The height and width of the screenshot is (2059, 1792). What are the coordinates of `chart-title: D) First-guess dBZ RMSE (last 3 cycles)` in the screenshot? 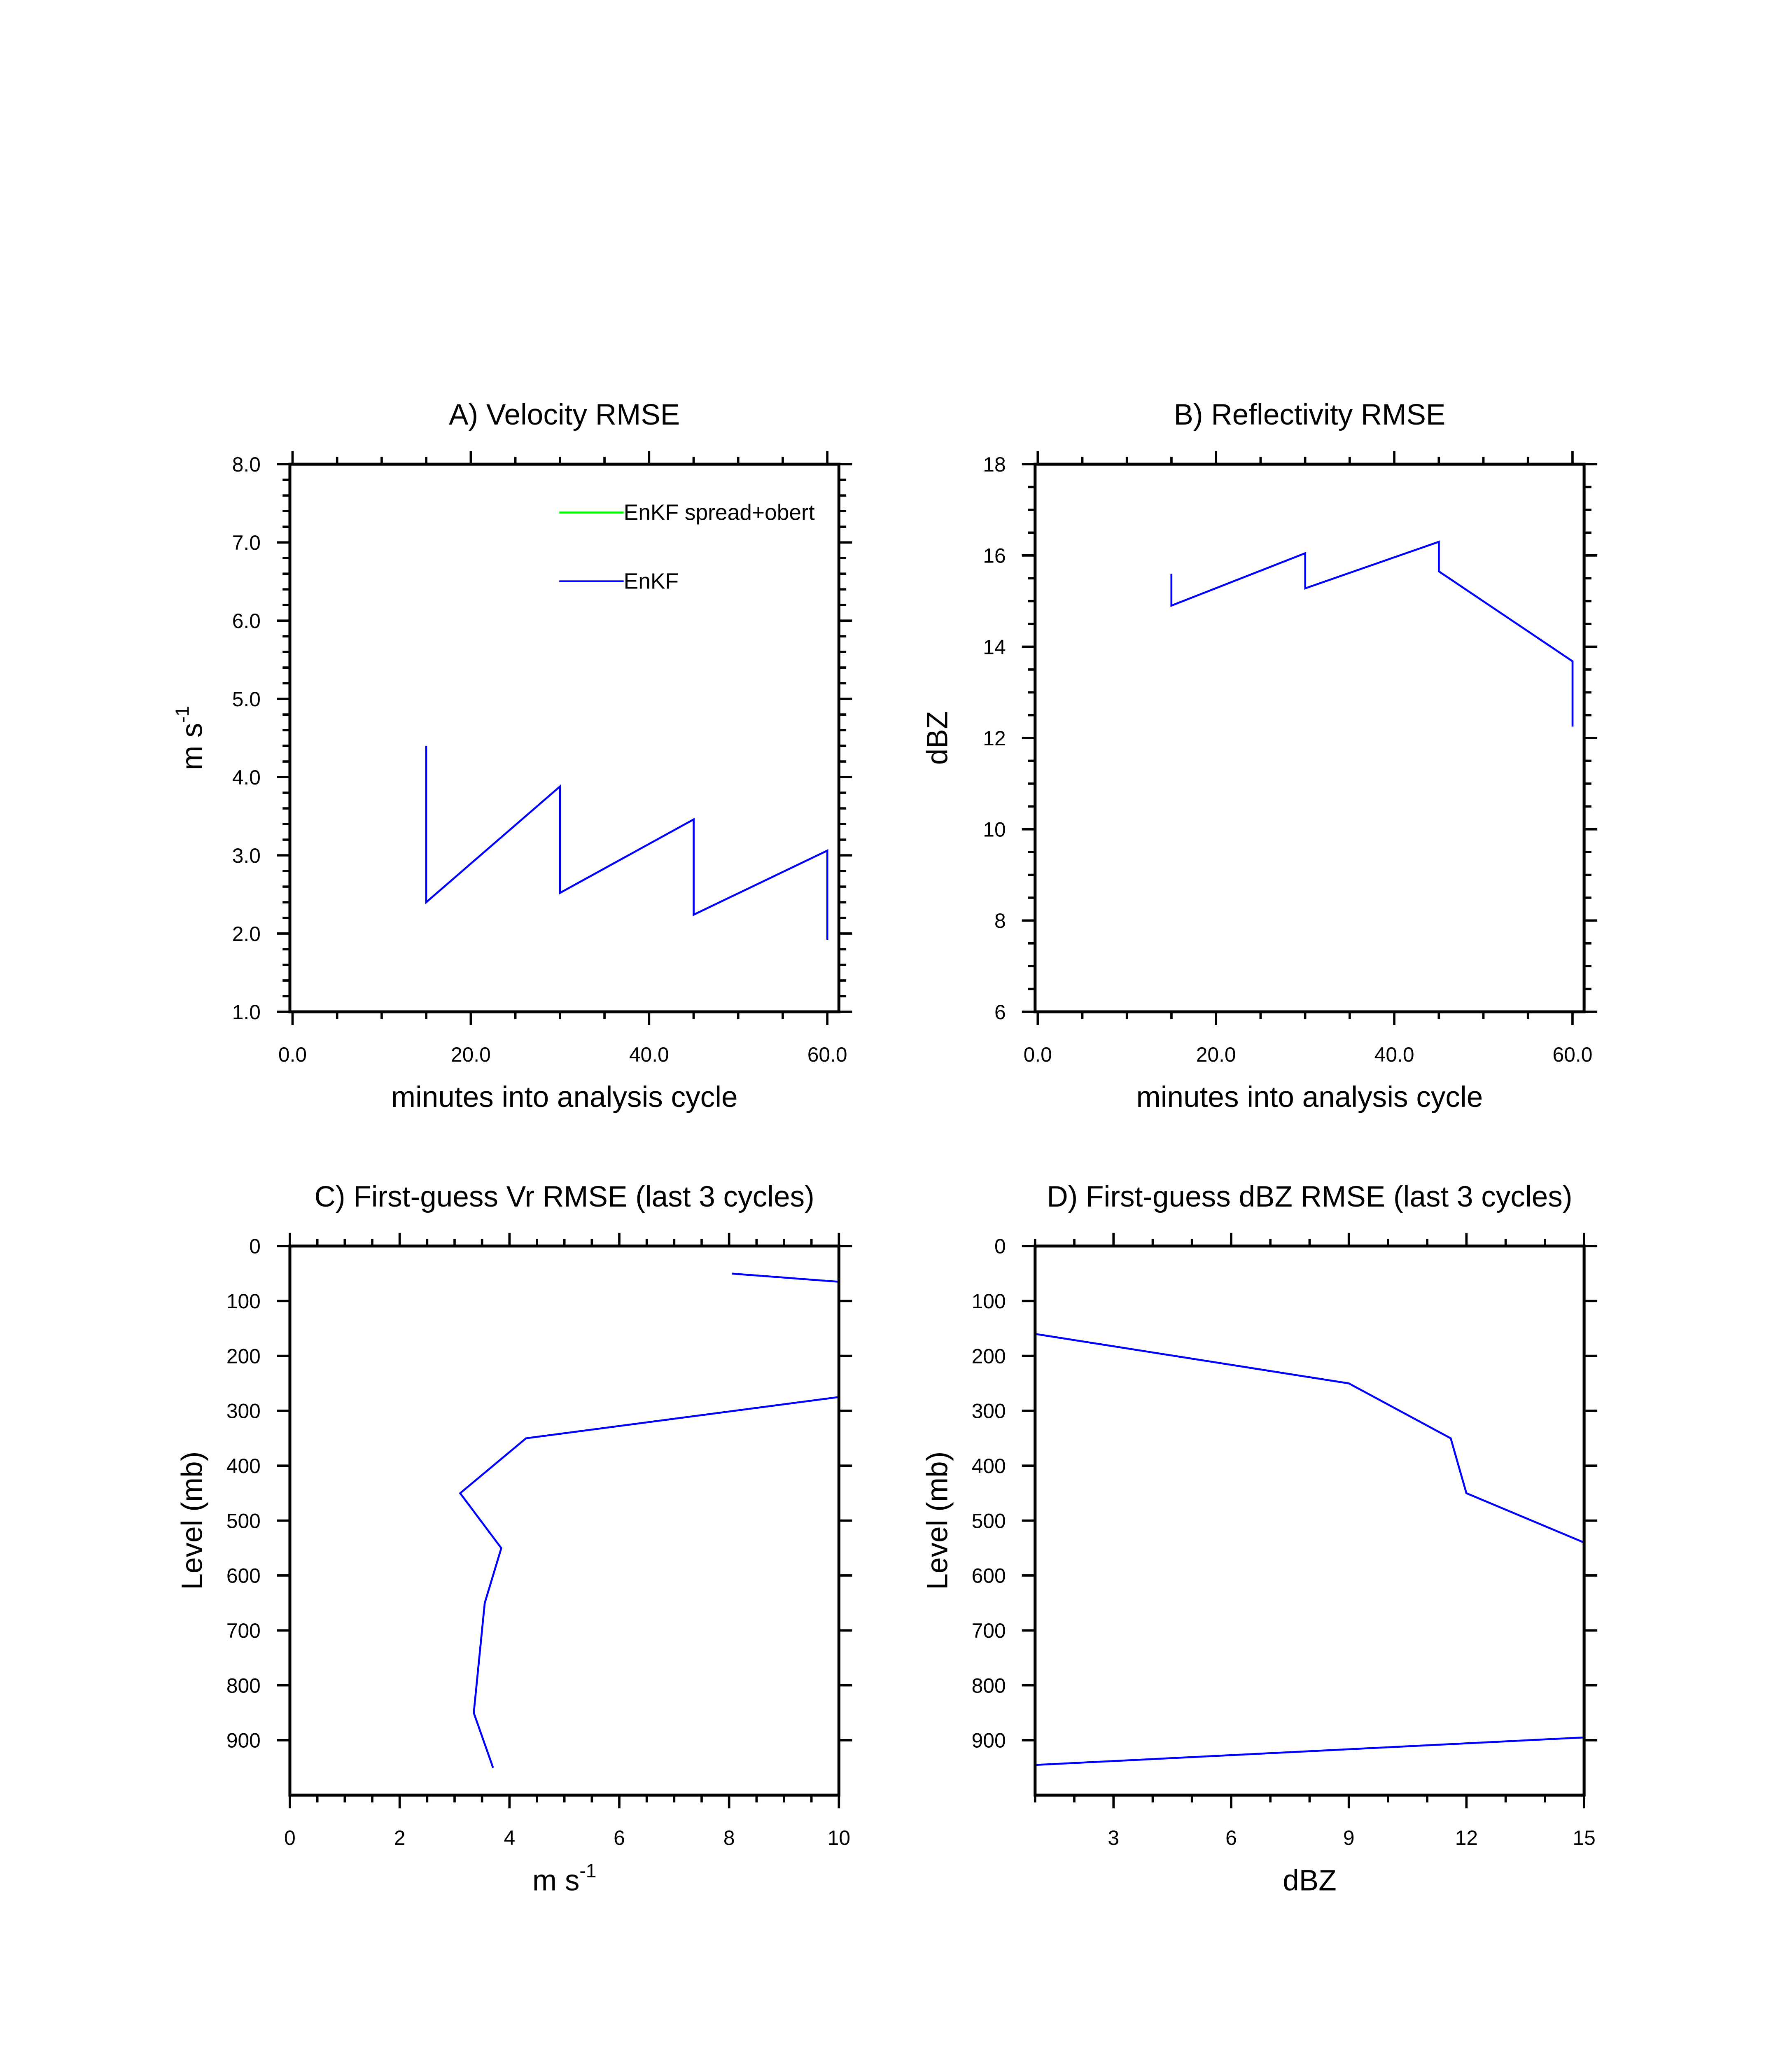 It's located at (1309, 1197).